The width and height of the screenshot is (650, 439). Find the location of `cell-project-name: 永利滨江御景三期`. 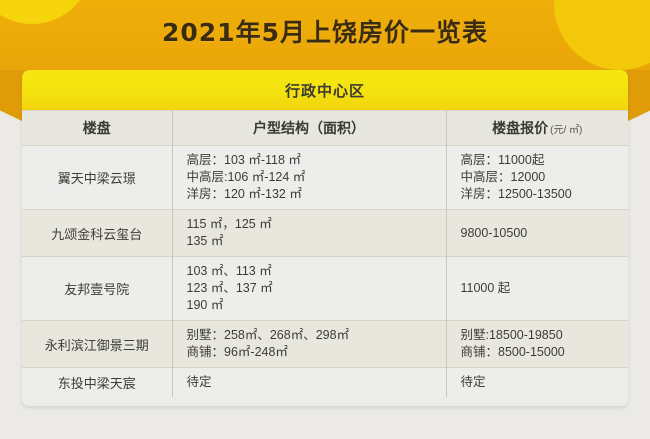

cell-project-name: 永利滨江御景三期 is located at coordinates (97, 344).